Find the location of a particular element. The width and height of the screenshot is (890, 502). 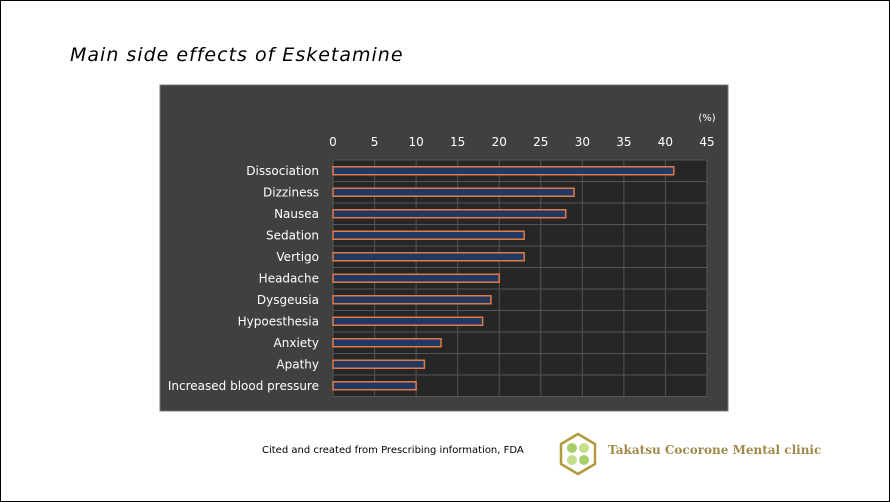

unit-label: (%) is located at coordinates (706, 118).